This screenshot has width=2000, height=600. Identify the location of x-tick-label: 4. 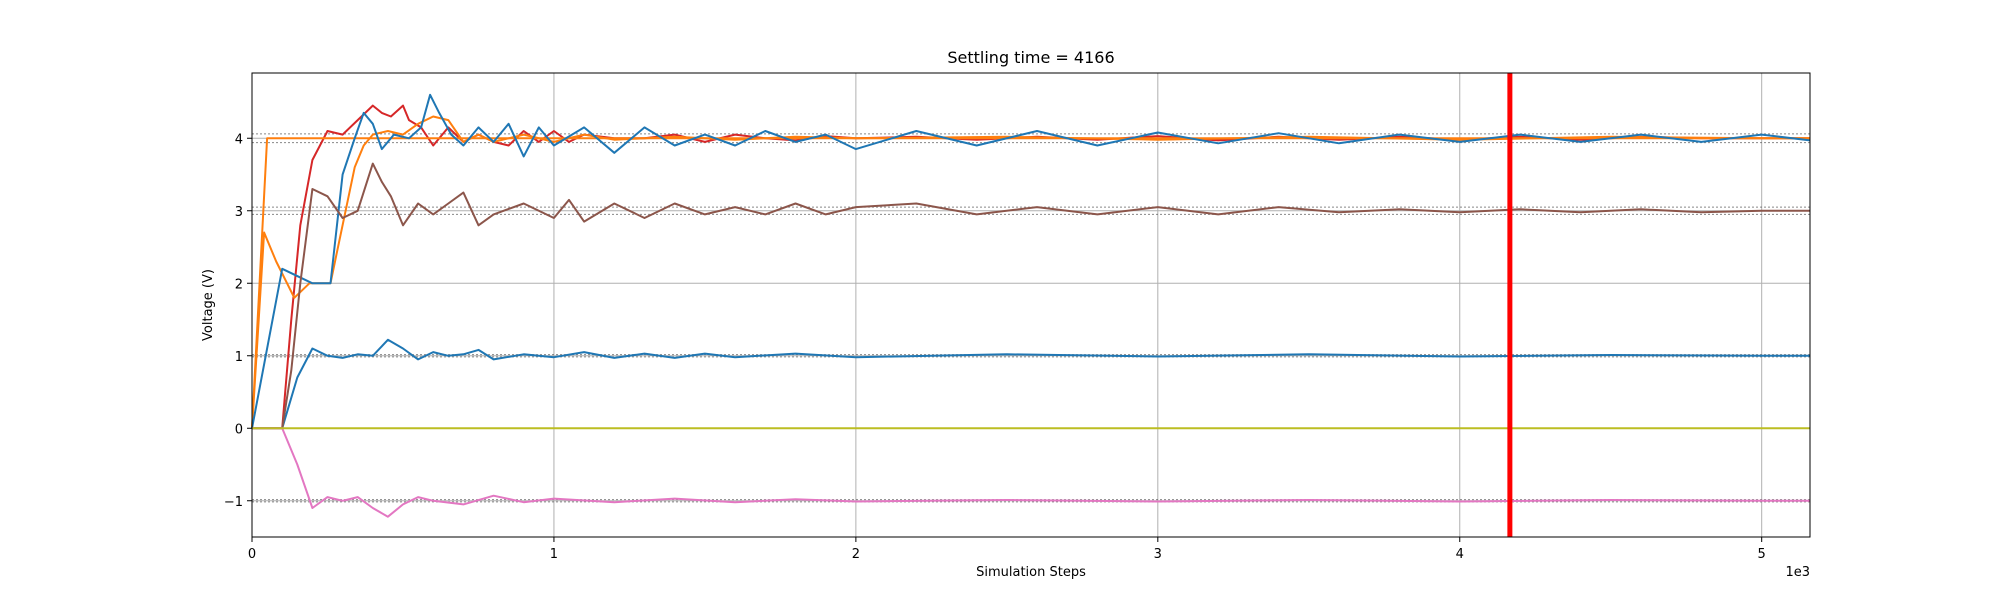
(1460, 554).